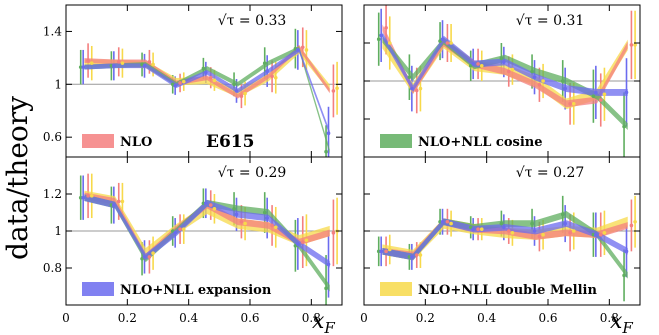  I want to click on legend-label: NLO+NLL cosine, so click(480, 142).